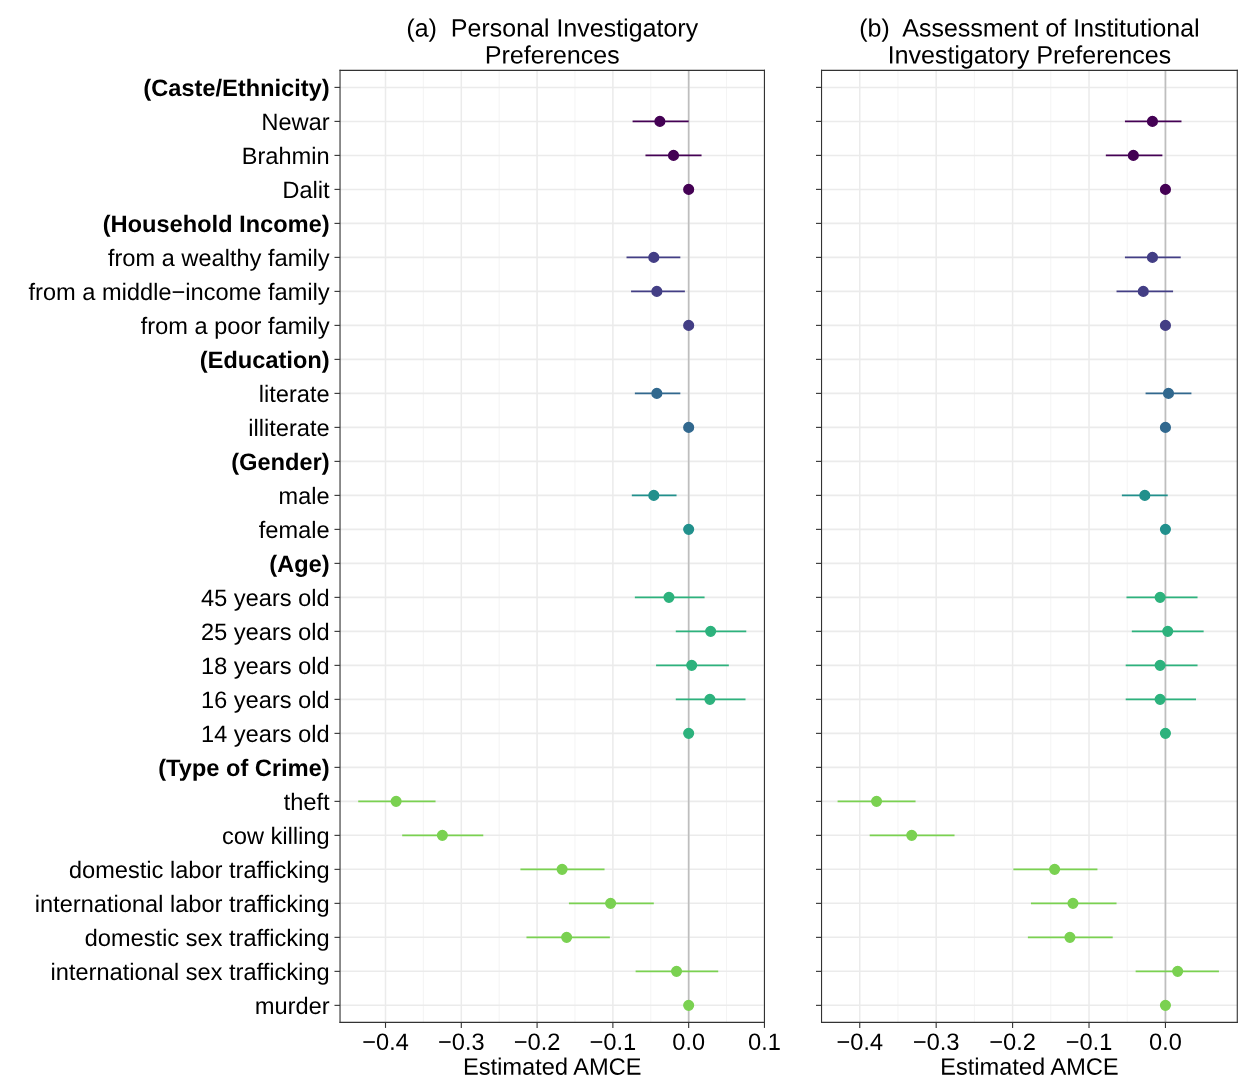  Describe the element at coordinates (293, 1005) in the screenshot. I see `y-tick-label: murder` at that location.